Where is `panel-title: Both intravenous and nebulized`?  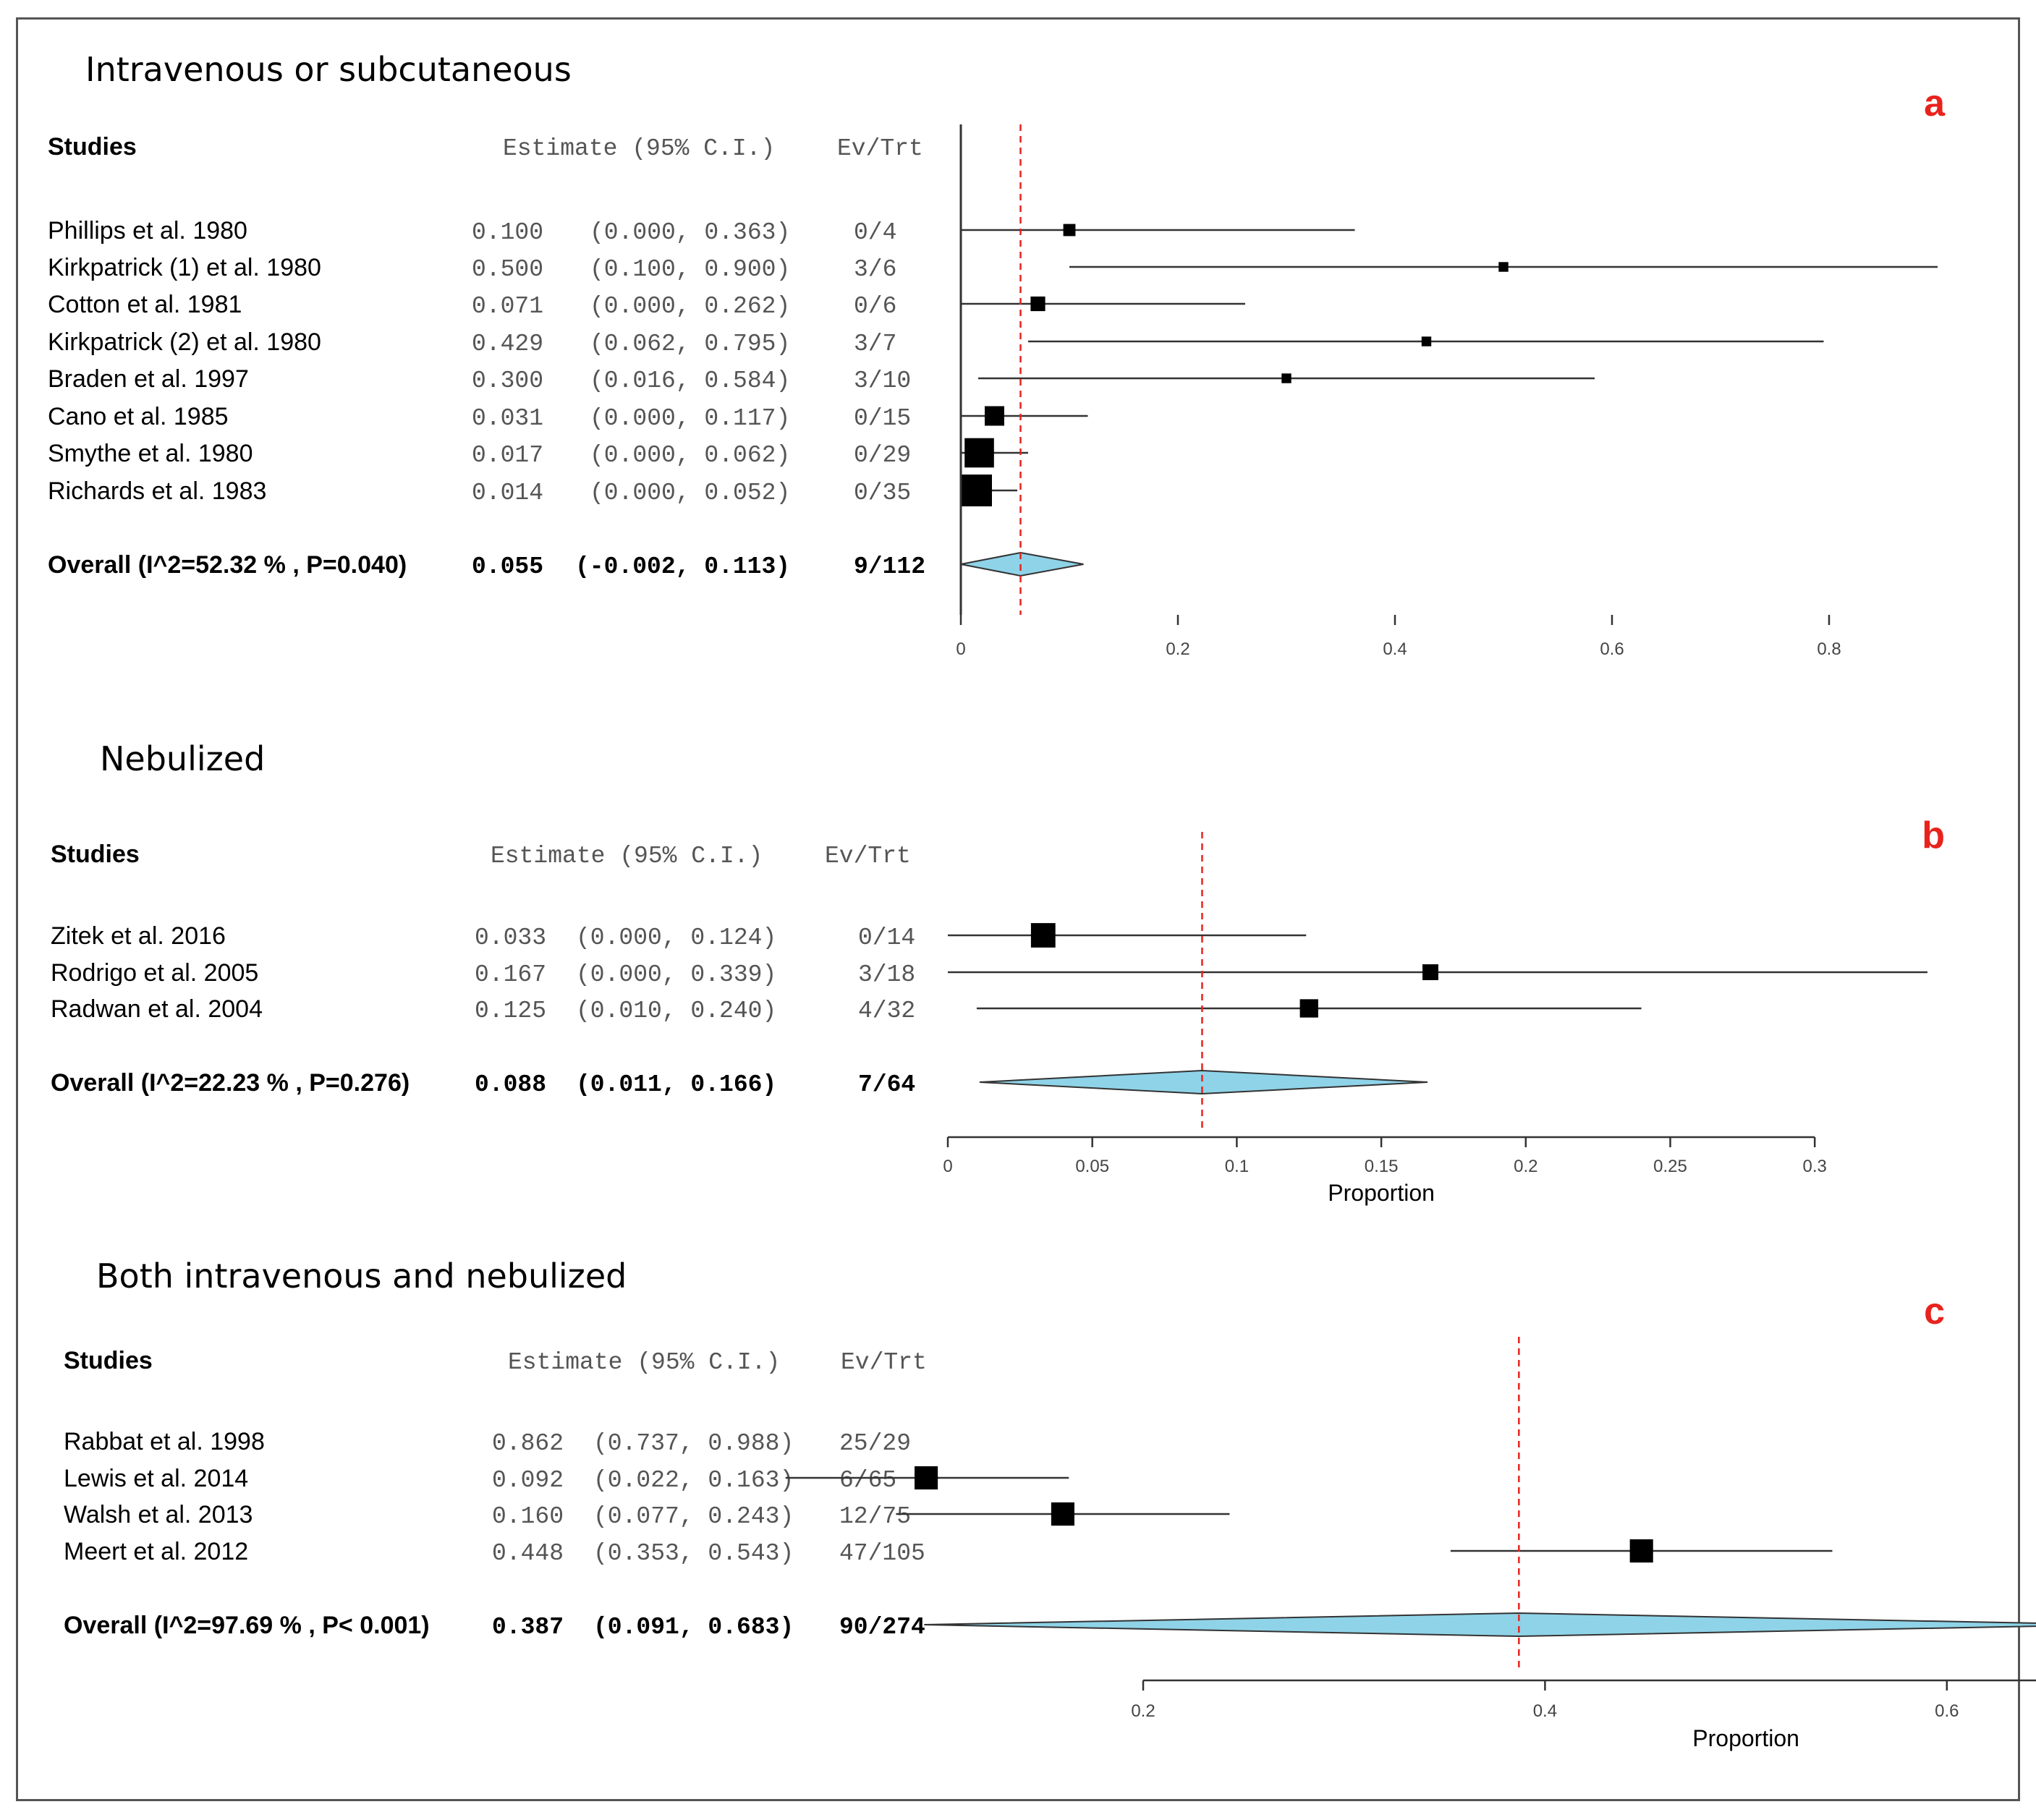 panel-title: Both intravenous and nebulized is located at coordinates (361, 1276).